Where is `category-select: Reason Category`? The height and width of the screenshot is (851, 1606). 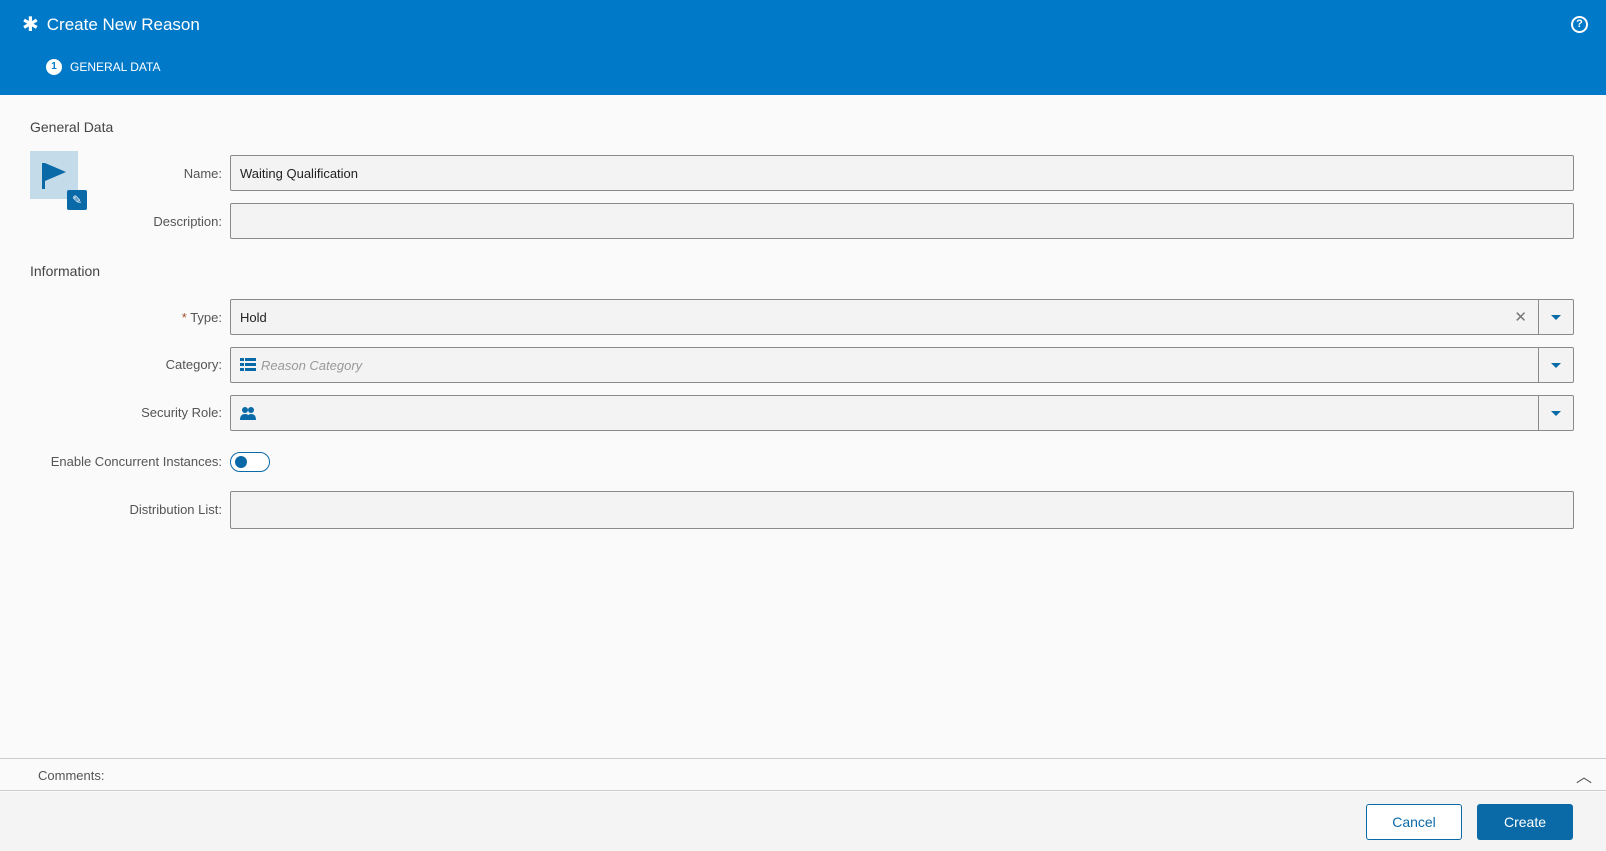 category-select: Reason Category is located at coordinates (902, 365).